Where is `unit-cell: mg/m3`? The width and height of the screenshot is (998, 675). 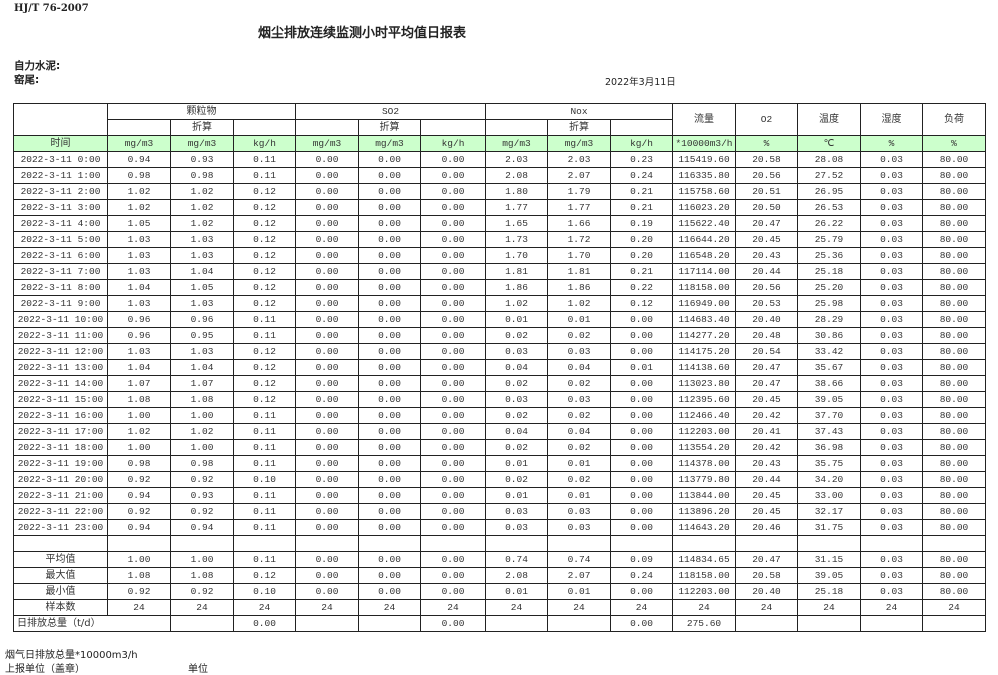
unit-cell: mg/m3 is located at coordinates (389, 143).